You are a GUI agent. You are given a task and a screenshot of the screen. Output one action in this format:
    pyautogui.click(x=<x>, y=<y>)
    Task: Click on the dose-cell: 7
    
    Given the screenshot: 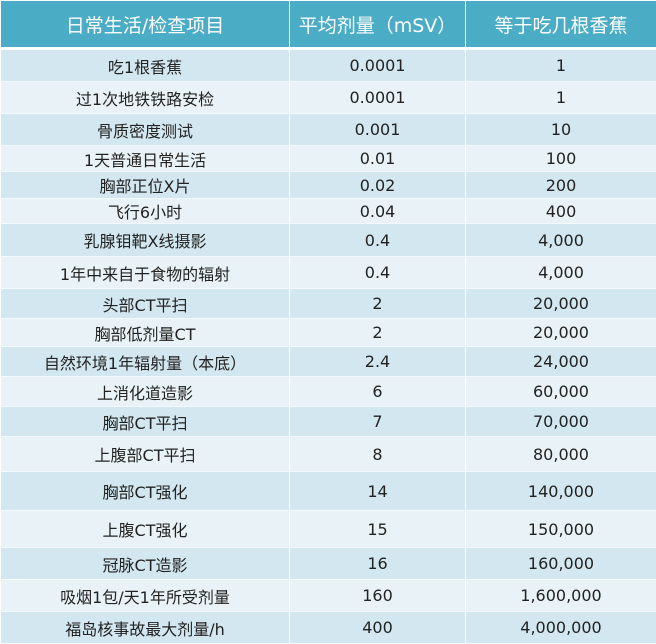 What is the action you would take?
    pyautogui.click(x=378, y=422)
    